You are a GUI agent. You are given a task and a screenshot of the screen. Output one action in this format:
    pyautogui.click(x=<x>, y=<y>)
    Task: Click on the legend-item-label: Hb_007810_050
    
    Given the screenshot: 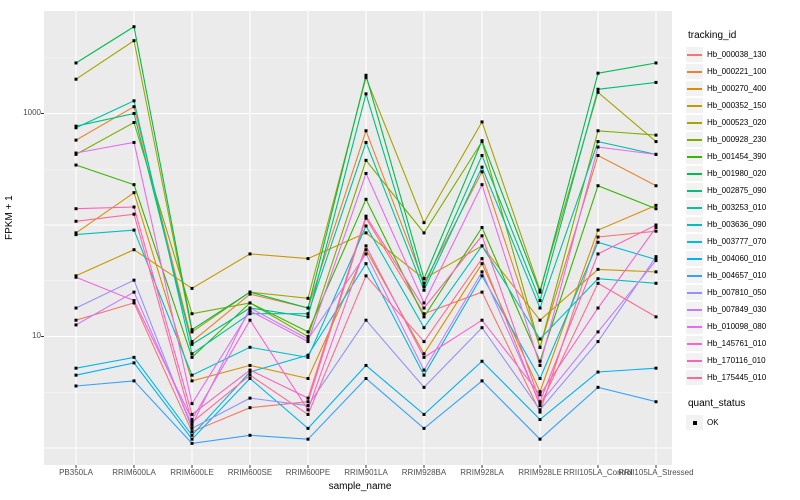 What is the action you would take?
    pyautogui.click(x=737, y=292)
    